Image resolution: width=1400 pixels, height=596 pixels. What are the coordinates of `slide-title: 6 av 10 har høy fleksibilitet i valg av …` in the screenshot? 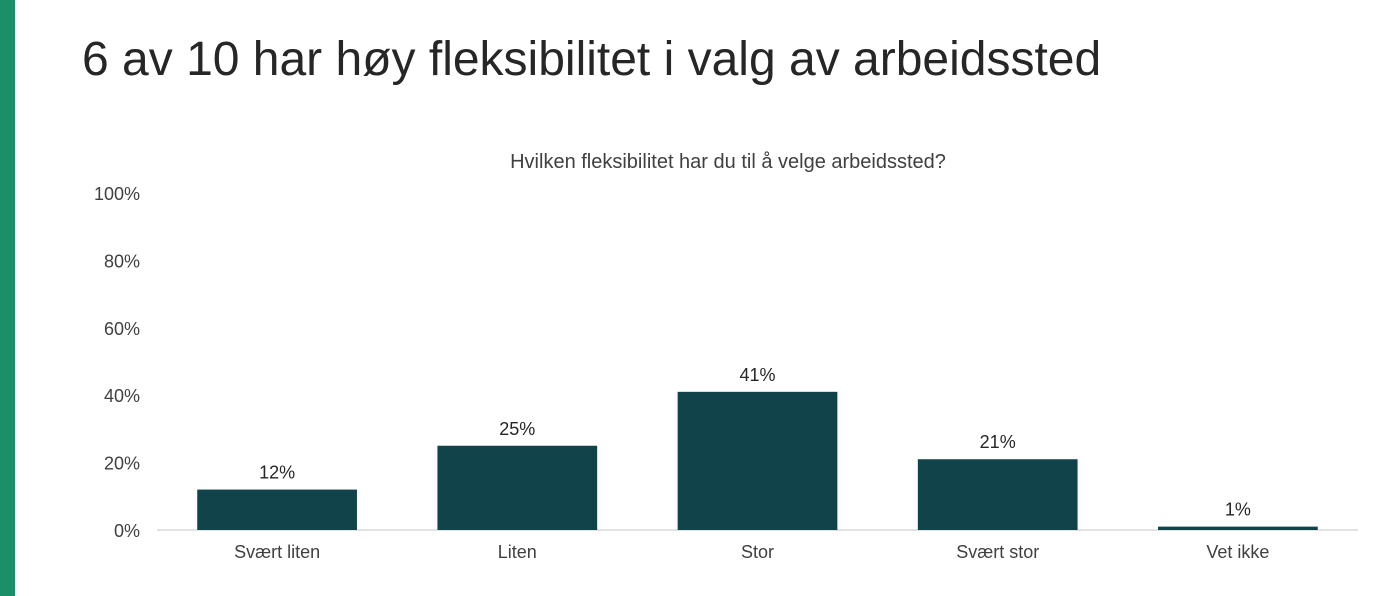 It's located at (592, 59).